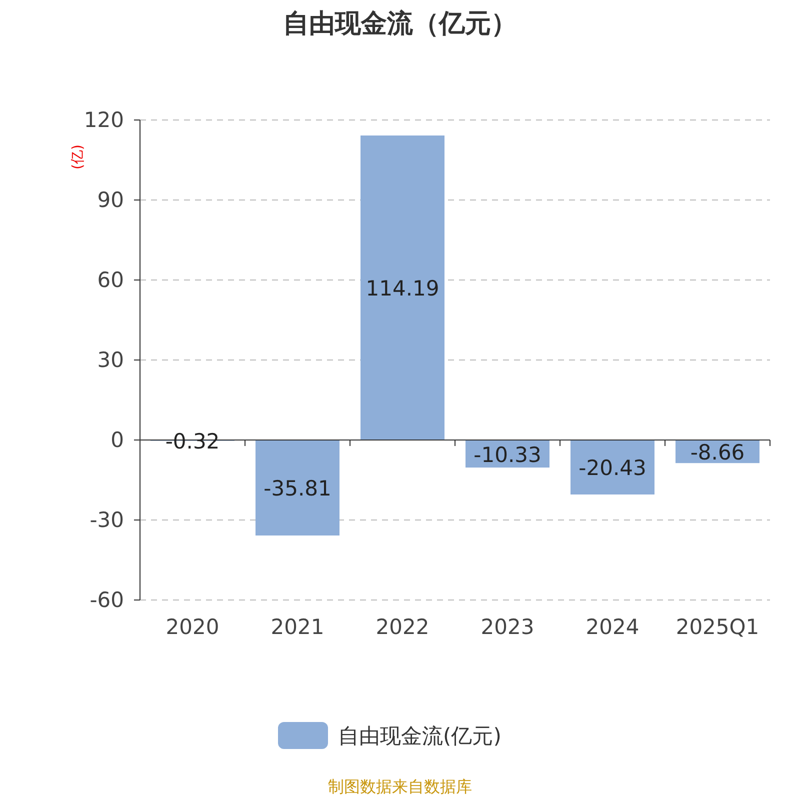 The image size is (800, 800). Describe the element at coordinates (400, 24) in the screenshot. I see `chart-title: 自由现金流（亿元）` at that location.